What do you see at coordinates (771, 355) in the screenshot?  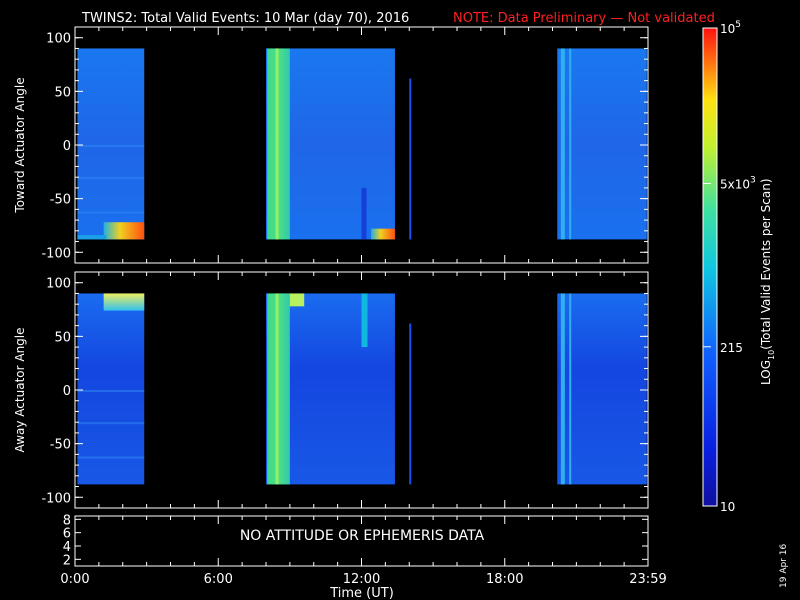 I see `colorbar-label-sub: 10` at bounding box center [771, 355].